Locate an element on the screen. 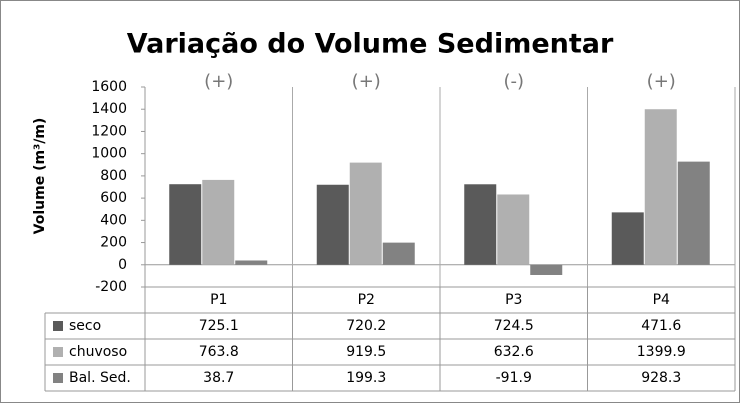  y-tick-label: -200 is located at coordinates (111, 287).